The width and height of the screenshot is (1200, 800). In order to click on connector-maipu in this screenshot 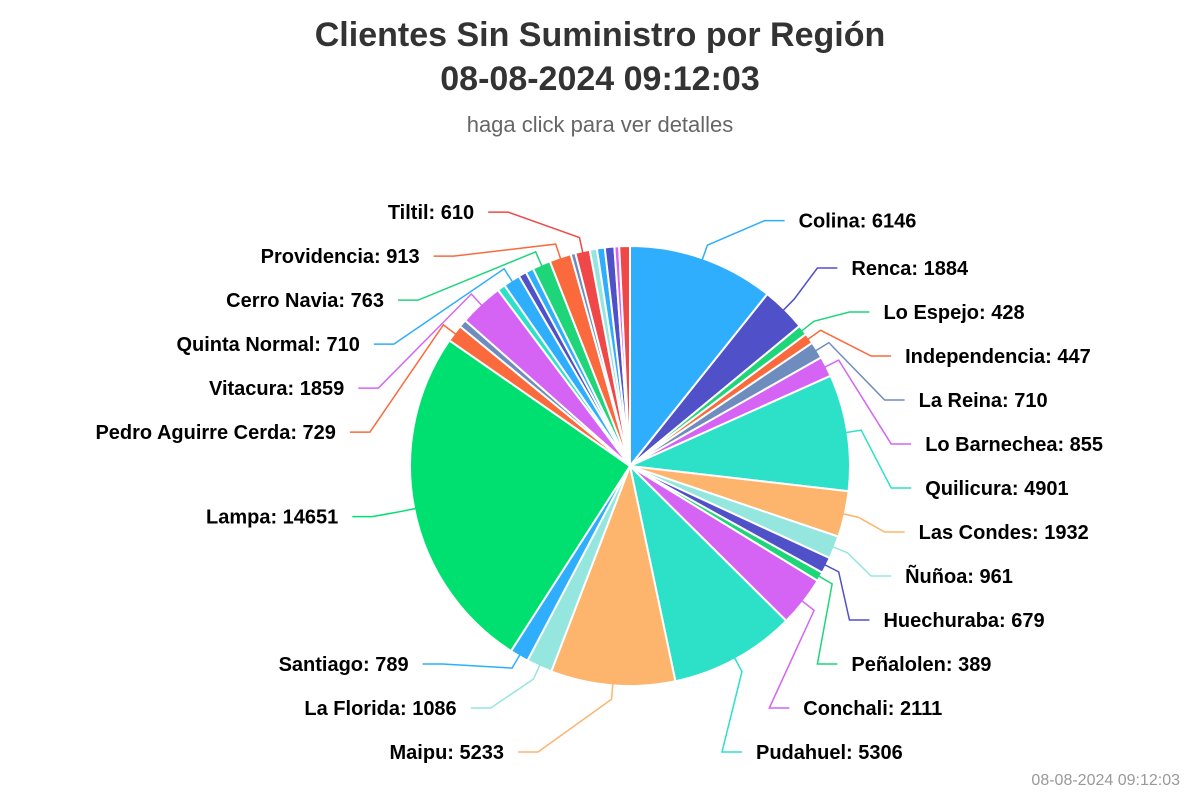, I will do `click(566, 716)`.